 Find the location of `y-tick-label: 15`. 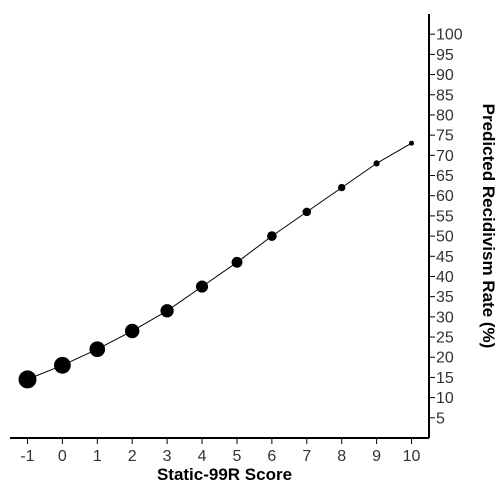

y-tick-label: 15 is located at coordinates (445, 378).